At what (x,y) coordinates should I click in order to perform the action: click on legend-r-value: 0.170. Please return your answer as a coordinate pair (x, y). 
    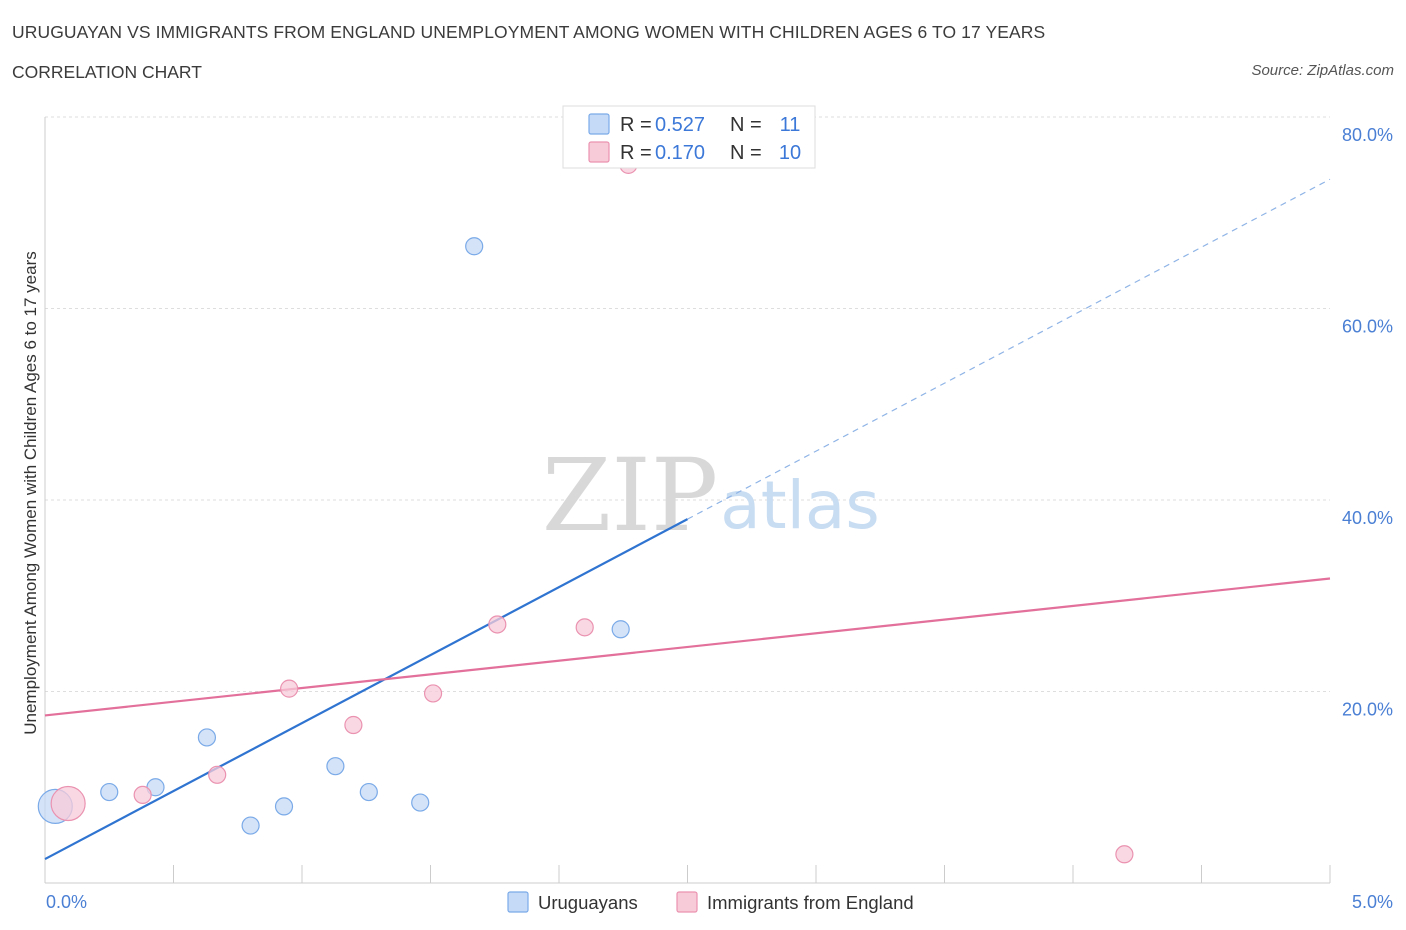
    Looking at the image, I should click on (680, 153).